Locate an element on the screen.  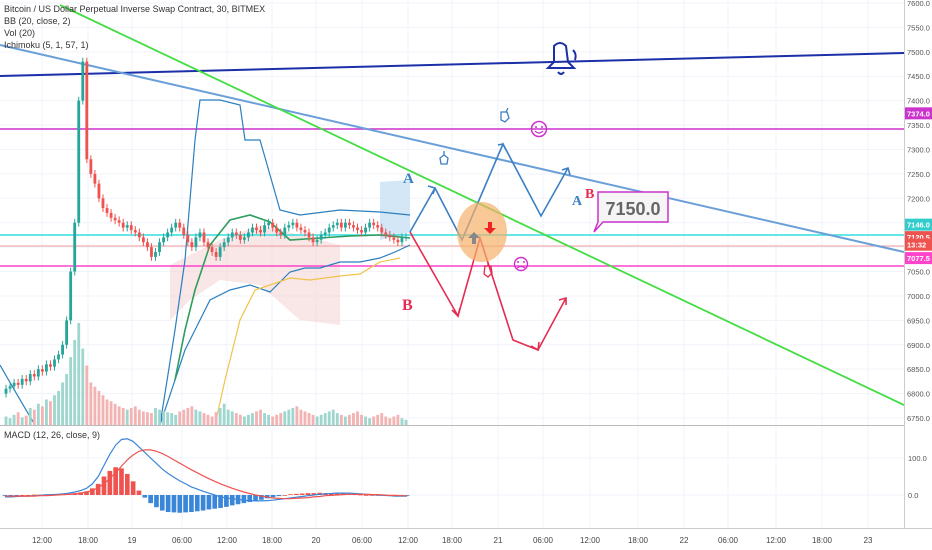
price-tick-label: 7250.0 is located at coordinates (918, 174).